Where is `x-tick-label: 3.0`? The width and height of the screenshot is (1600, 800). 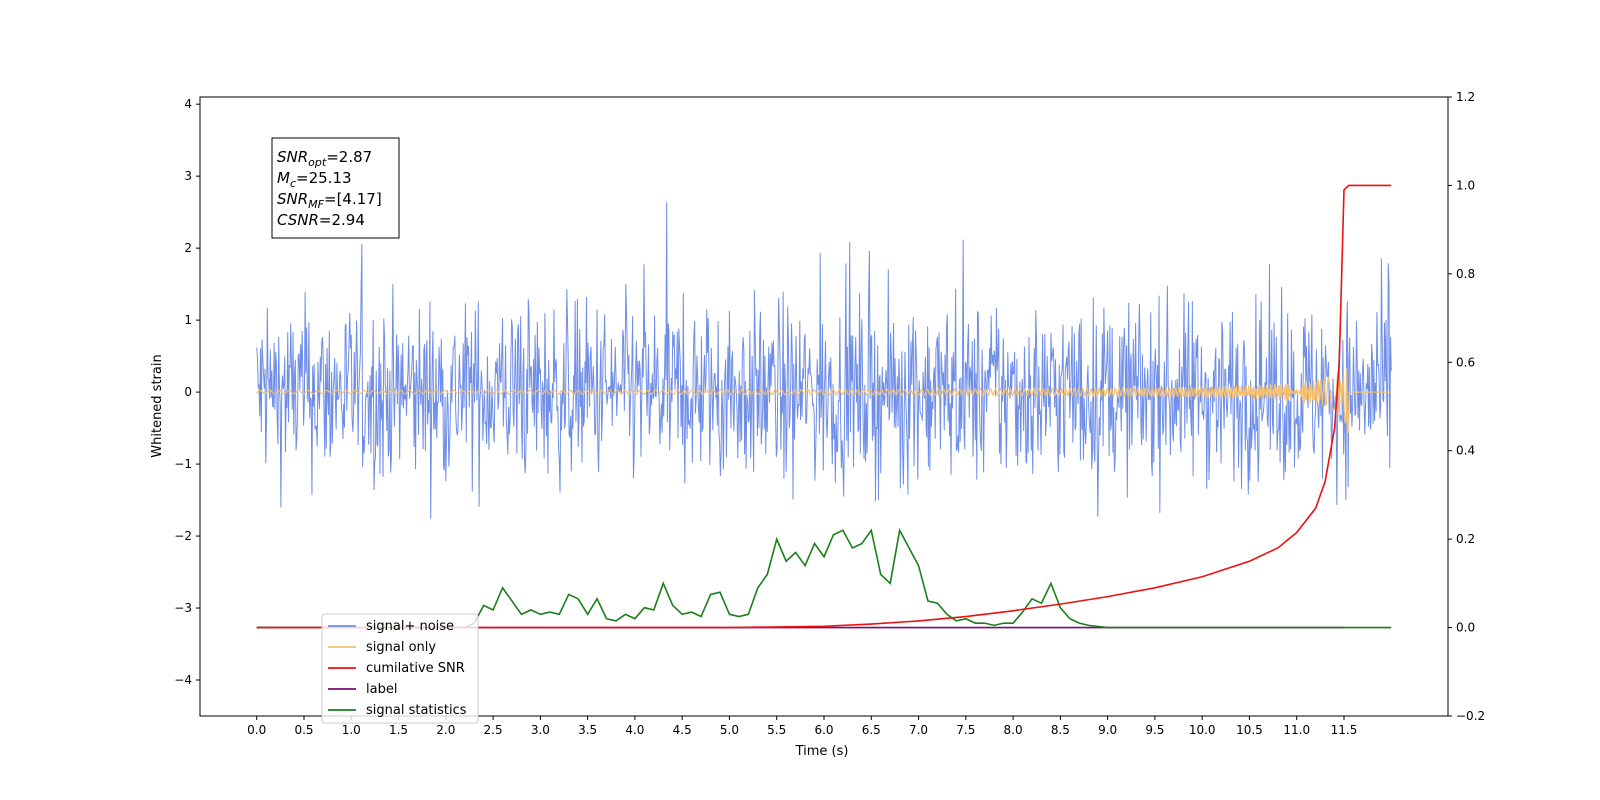 x-tick-label: 3.0 is located at coordinates (540, 730).